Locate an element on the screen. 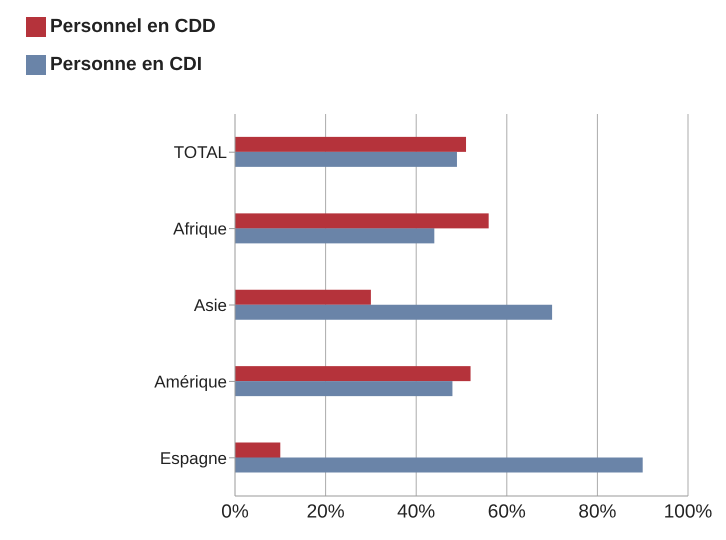 This screenshot has height=540, width=726. x-tick-label: 100% is located at coordinates (688, 511).